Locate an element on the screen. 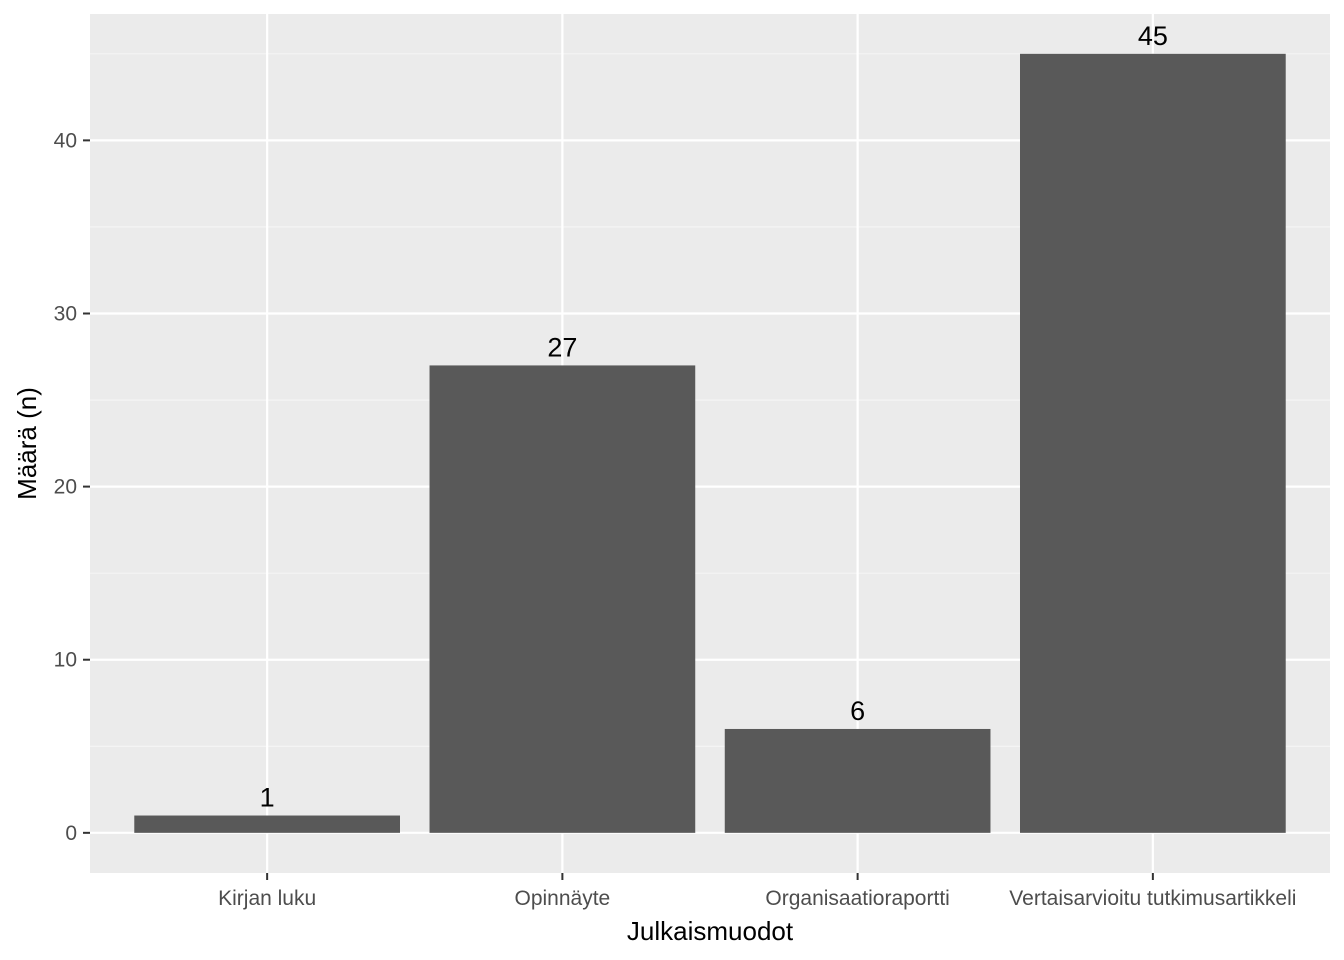 This screenshot has height=960, width=1344. x-tick-label: Organisaatioraportti is located at coordinates (857, 898).